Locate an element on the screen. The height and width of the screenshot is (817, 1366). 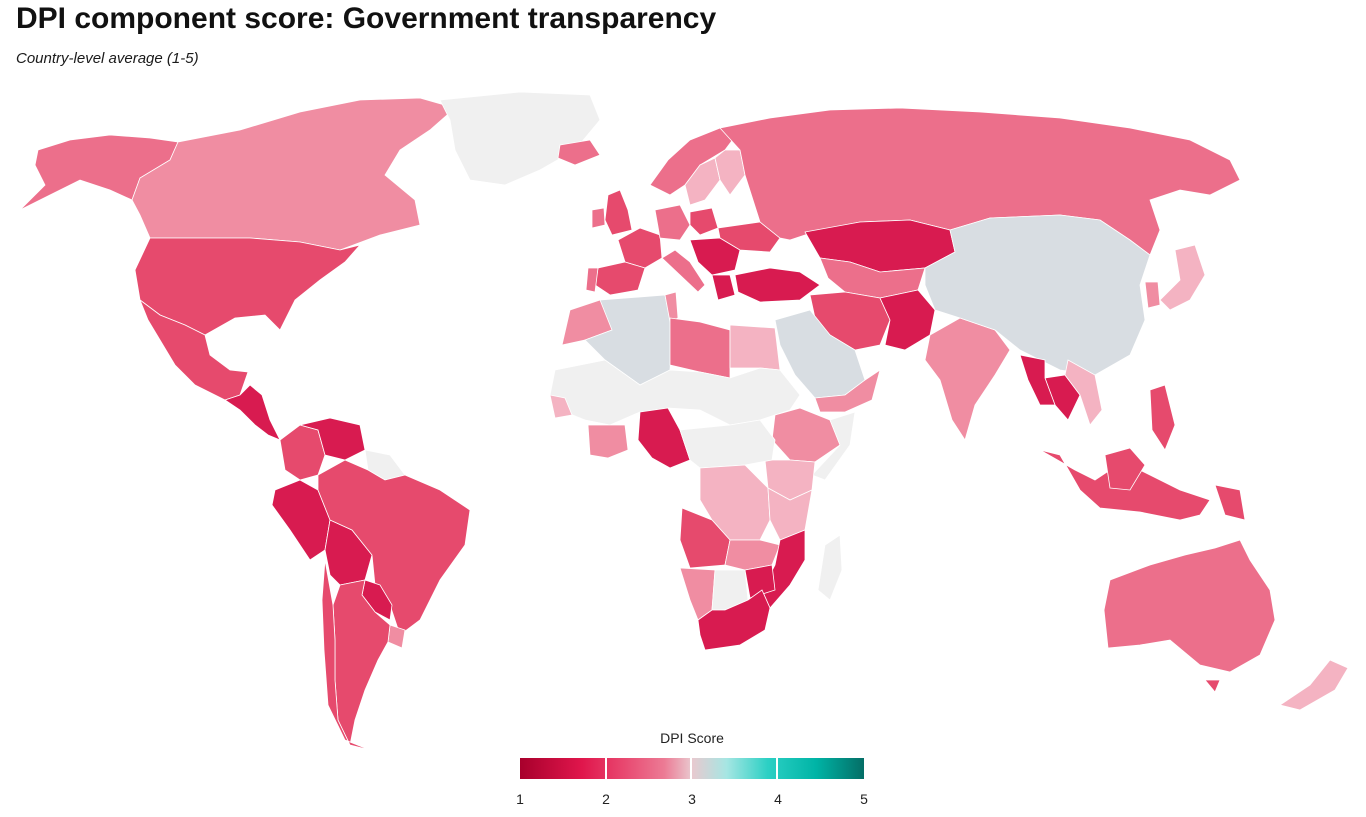
region-turkey is located at coordinates (777, 285).